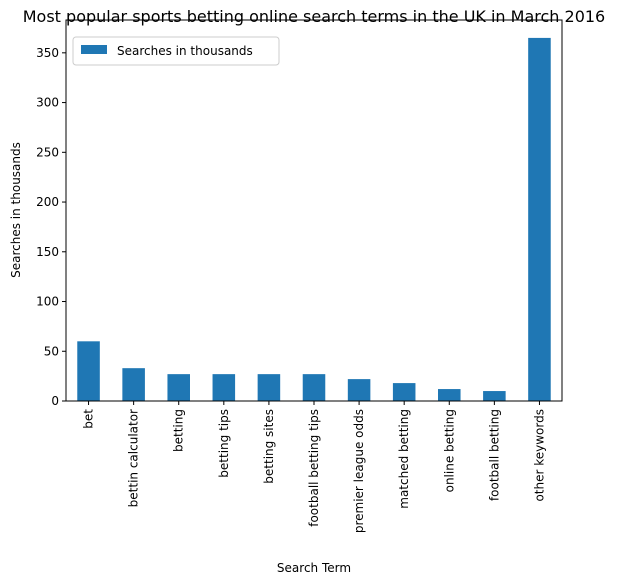 The image size is (625, 584). What do you see at coordinates (179, 430) in the screenshot?
I see `x-tick-label: betting` at bounding box center [179, 430].